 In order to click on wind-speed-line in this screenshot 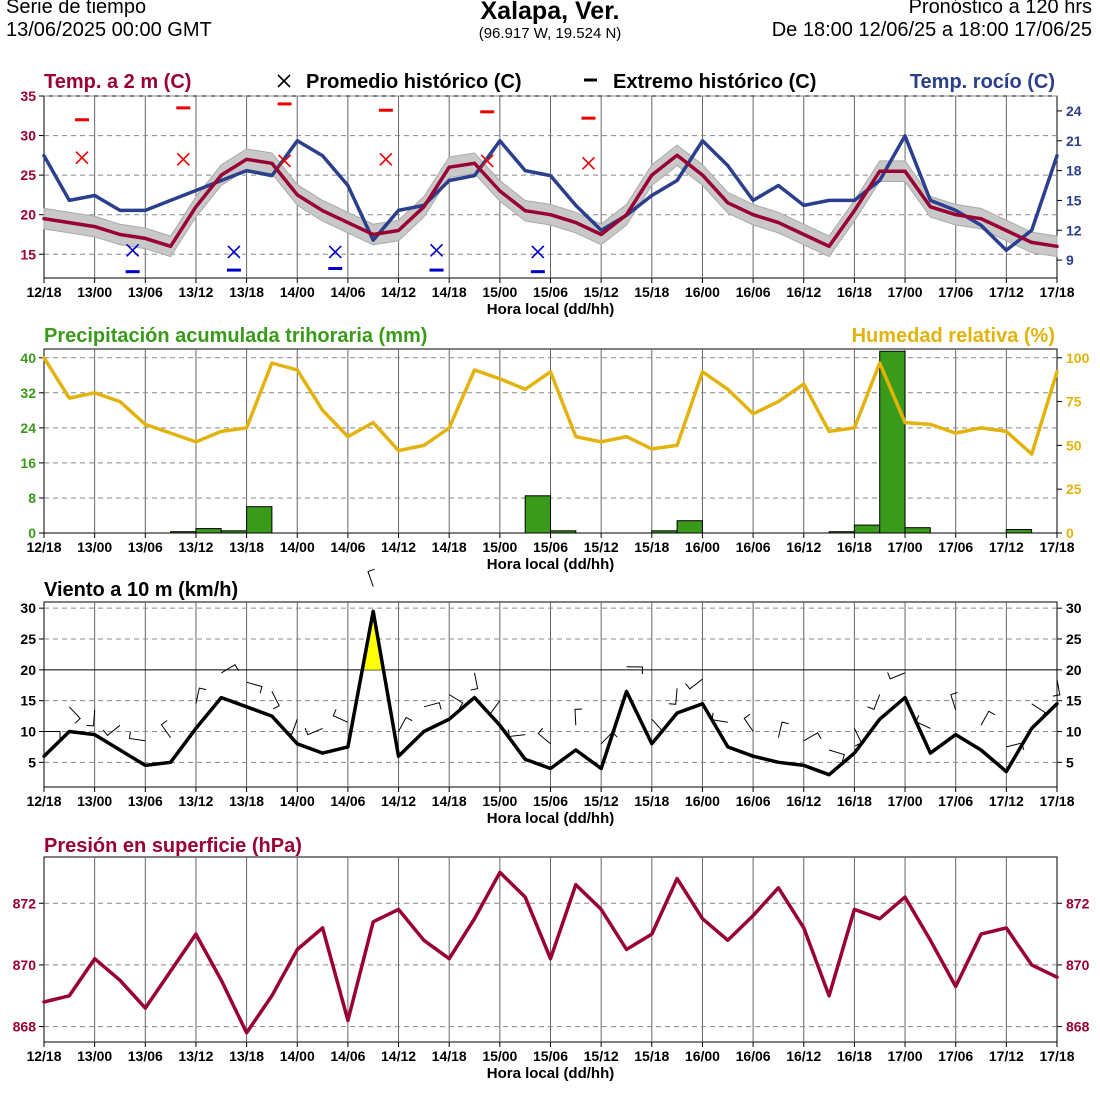, I will do `click(550, 693)`.